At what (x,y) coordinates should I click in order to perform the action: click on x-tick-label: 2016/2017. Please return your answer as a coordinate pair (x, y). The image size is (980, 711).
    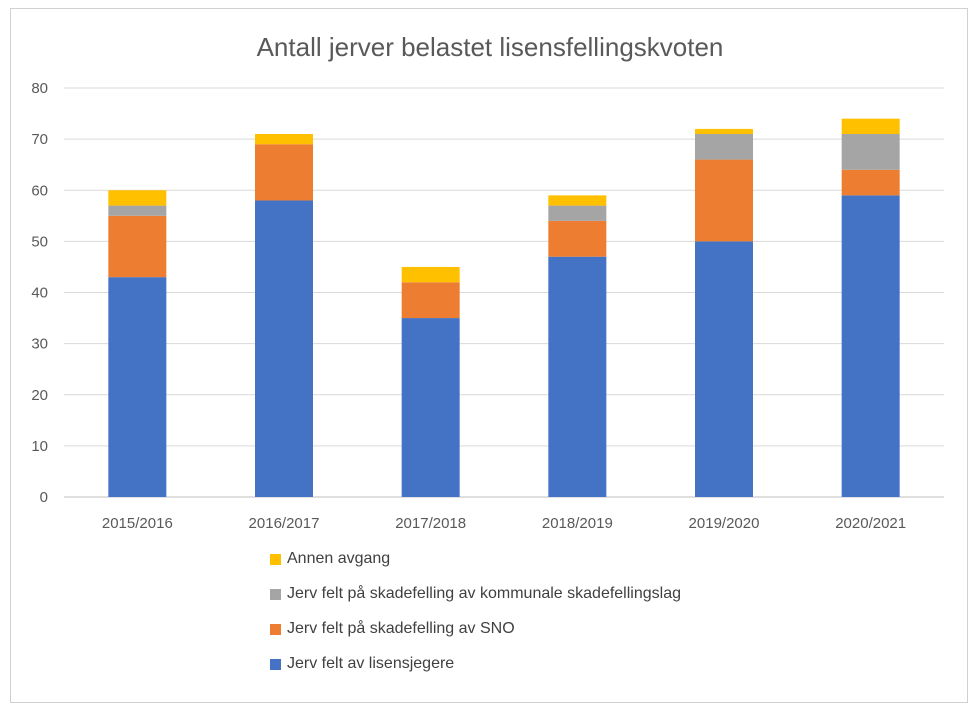
    Looking at the image, I should click on (284, 523).